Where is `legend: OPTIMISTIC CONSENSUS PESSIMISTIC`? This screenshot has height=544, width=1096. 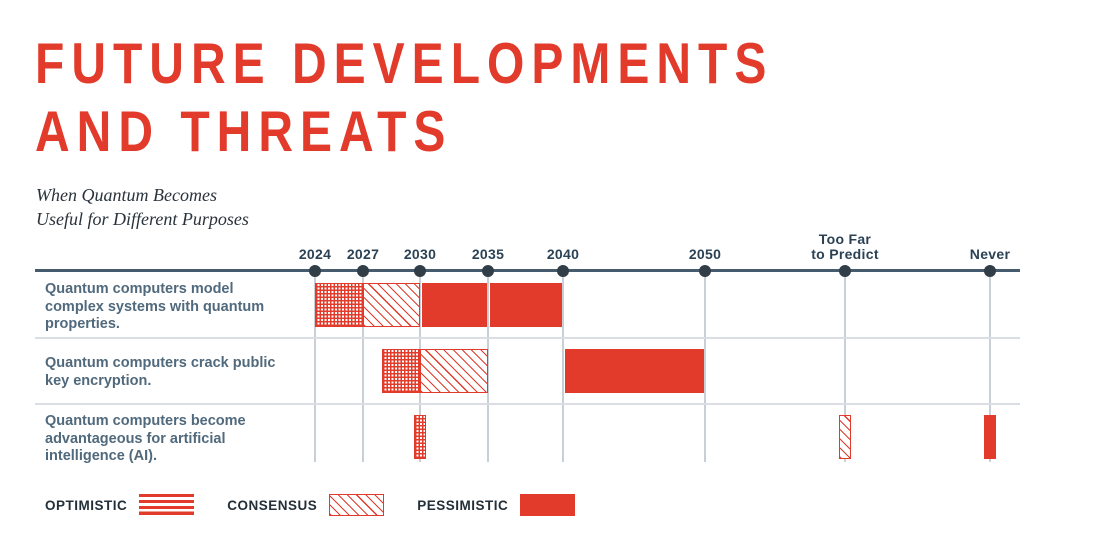 legend: OPTIMISTIC CONSENSUS PESSIMISTIC is located at coordinates (326, 505).